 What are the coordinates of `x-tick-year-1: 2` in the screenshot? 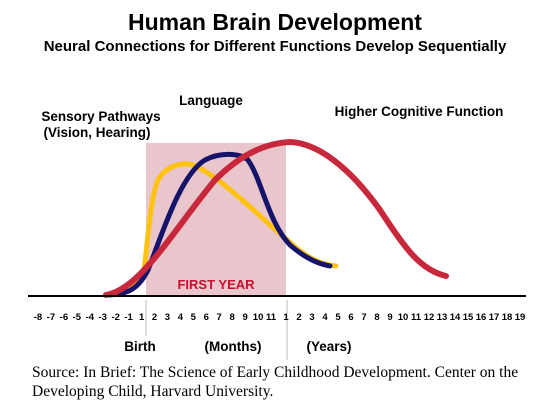 It's located at (298, 317).